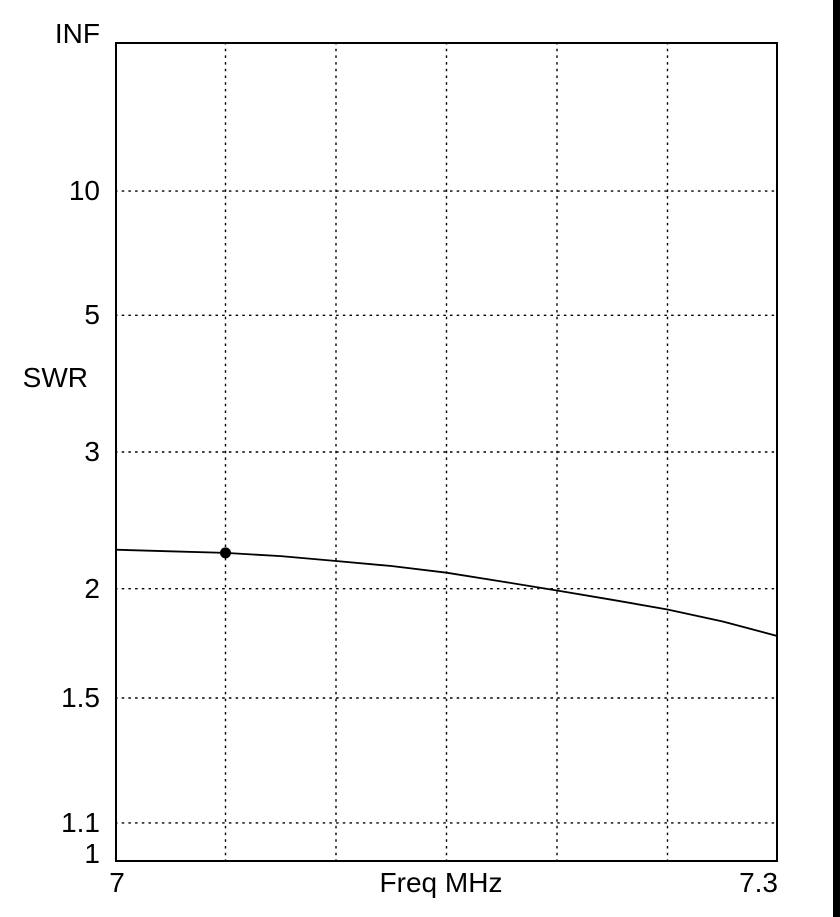 The image size is (840, 917). Describe the element at coordinates (92, 853) in the screenshot. I see `y-tick-label: 1` at that location.